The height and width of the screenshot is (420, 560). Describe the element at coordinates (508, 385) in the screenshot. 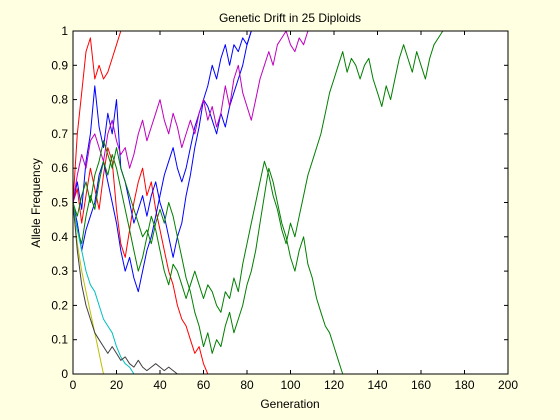

I see `x-tick-label: 200` at that location.